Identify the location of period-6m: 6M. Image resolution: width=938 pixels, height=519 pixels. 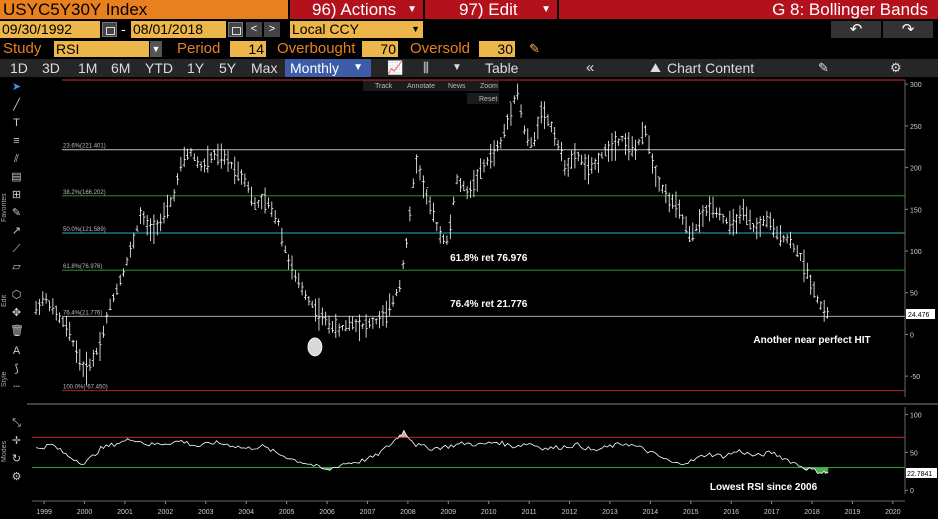
(121, 68).